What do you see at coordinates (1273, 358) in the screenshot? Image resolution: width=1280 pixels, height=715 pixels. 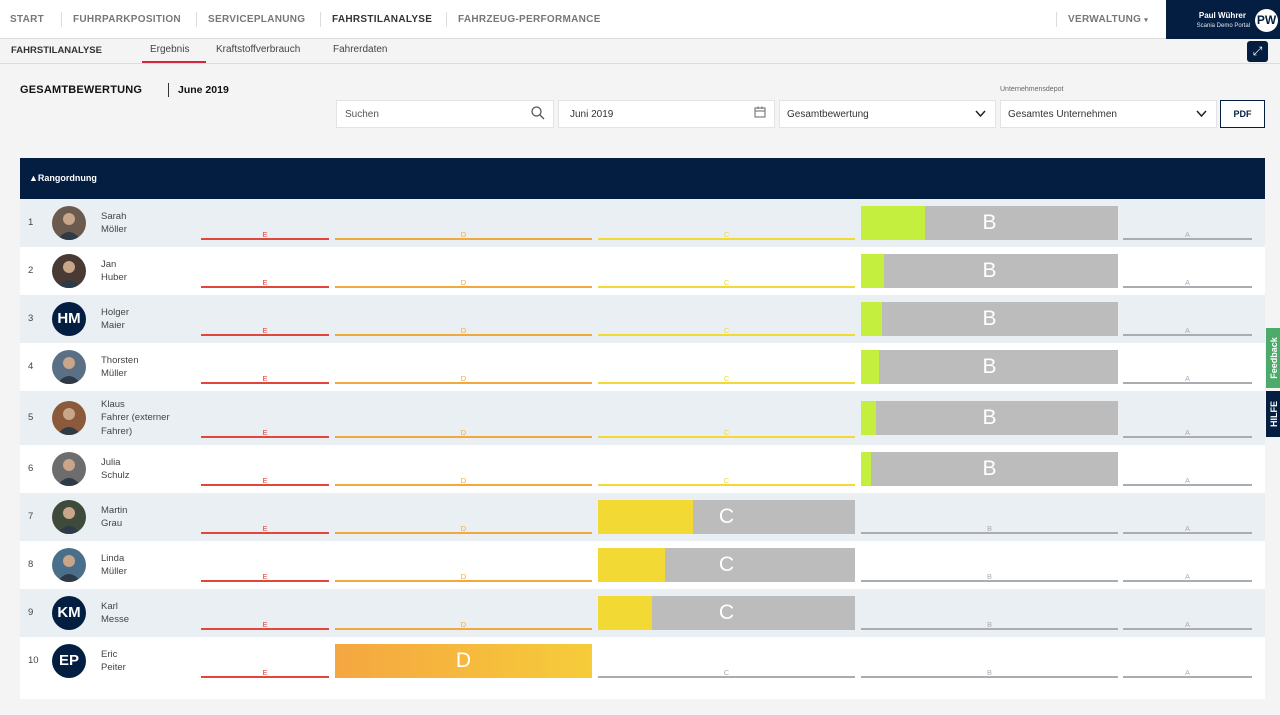 I see `feedback-tab: Feedback` at bounding box center [1273, 358].